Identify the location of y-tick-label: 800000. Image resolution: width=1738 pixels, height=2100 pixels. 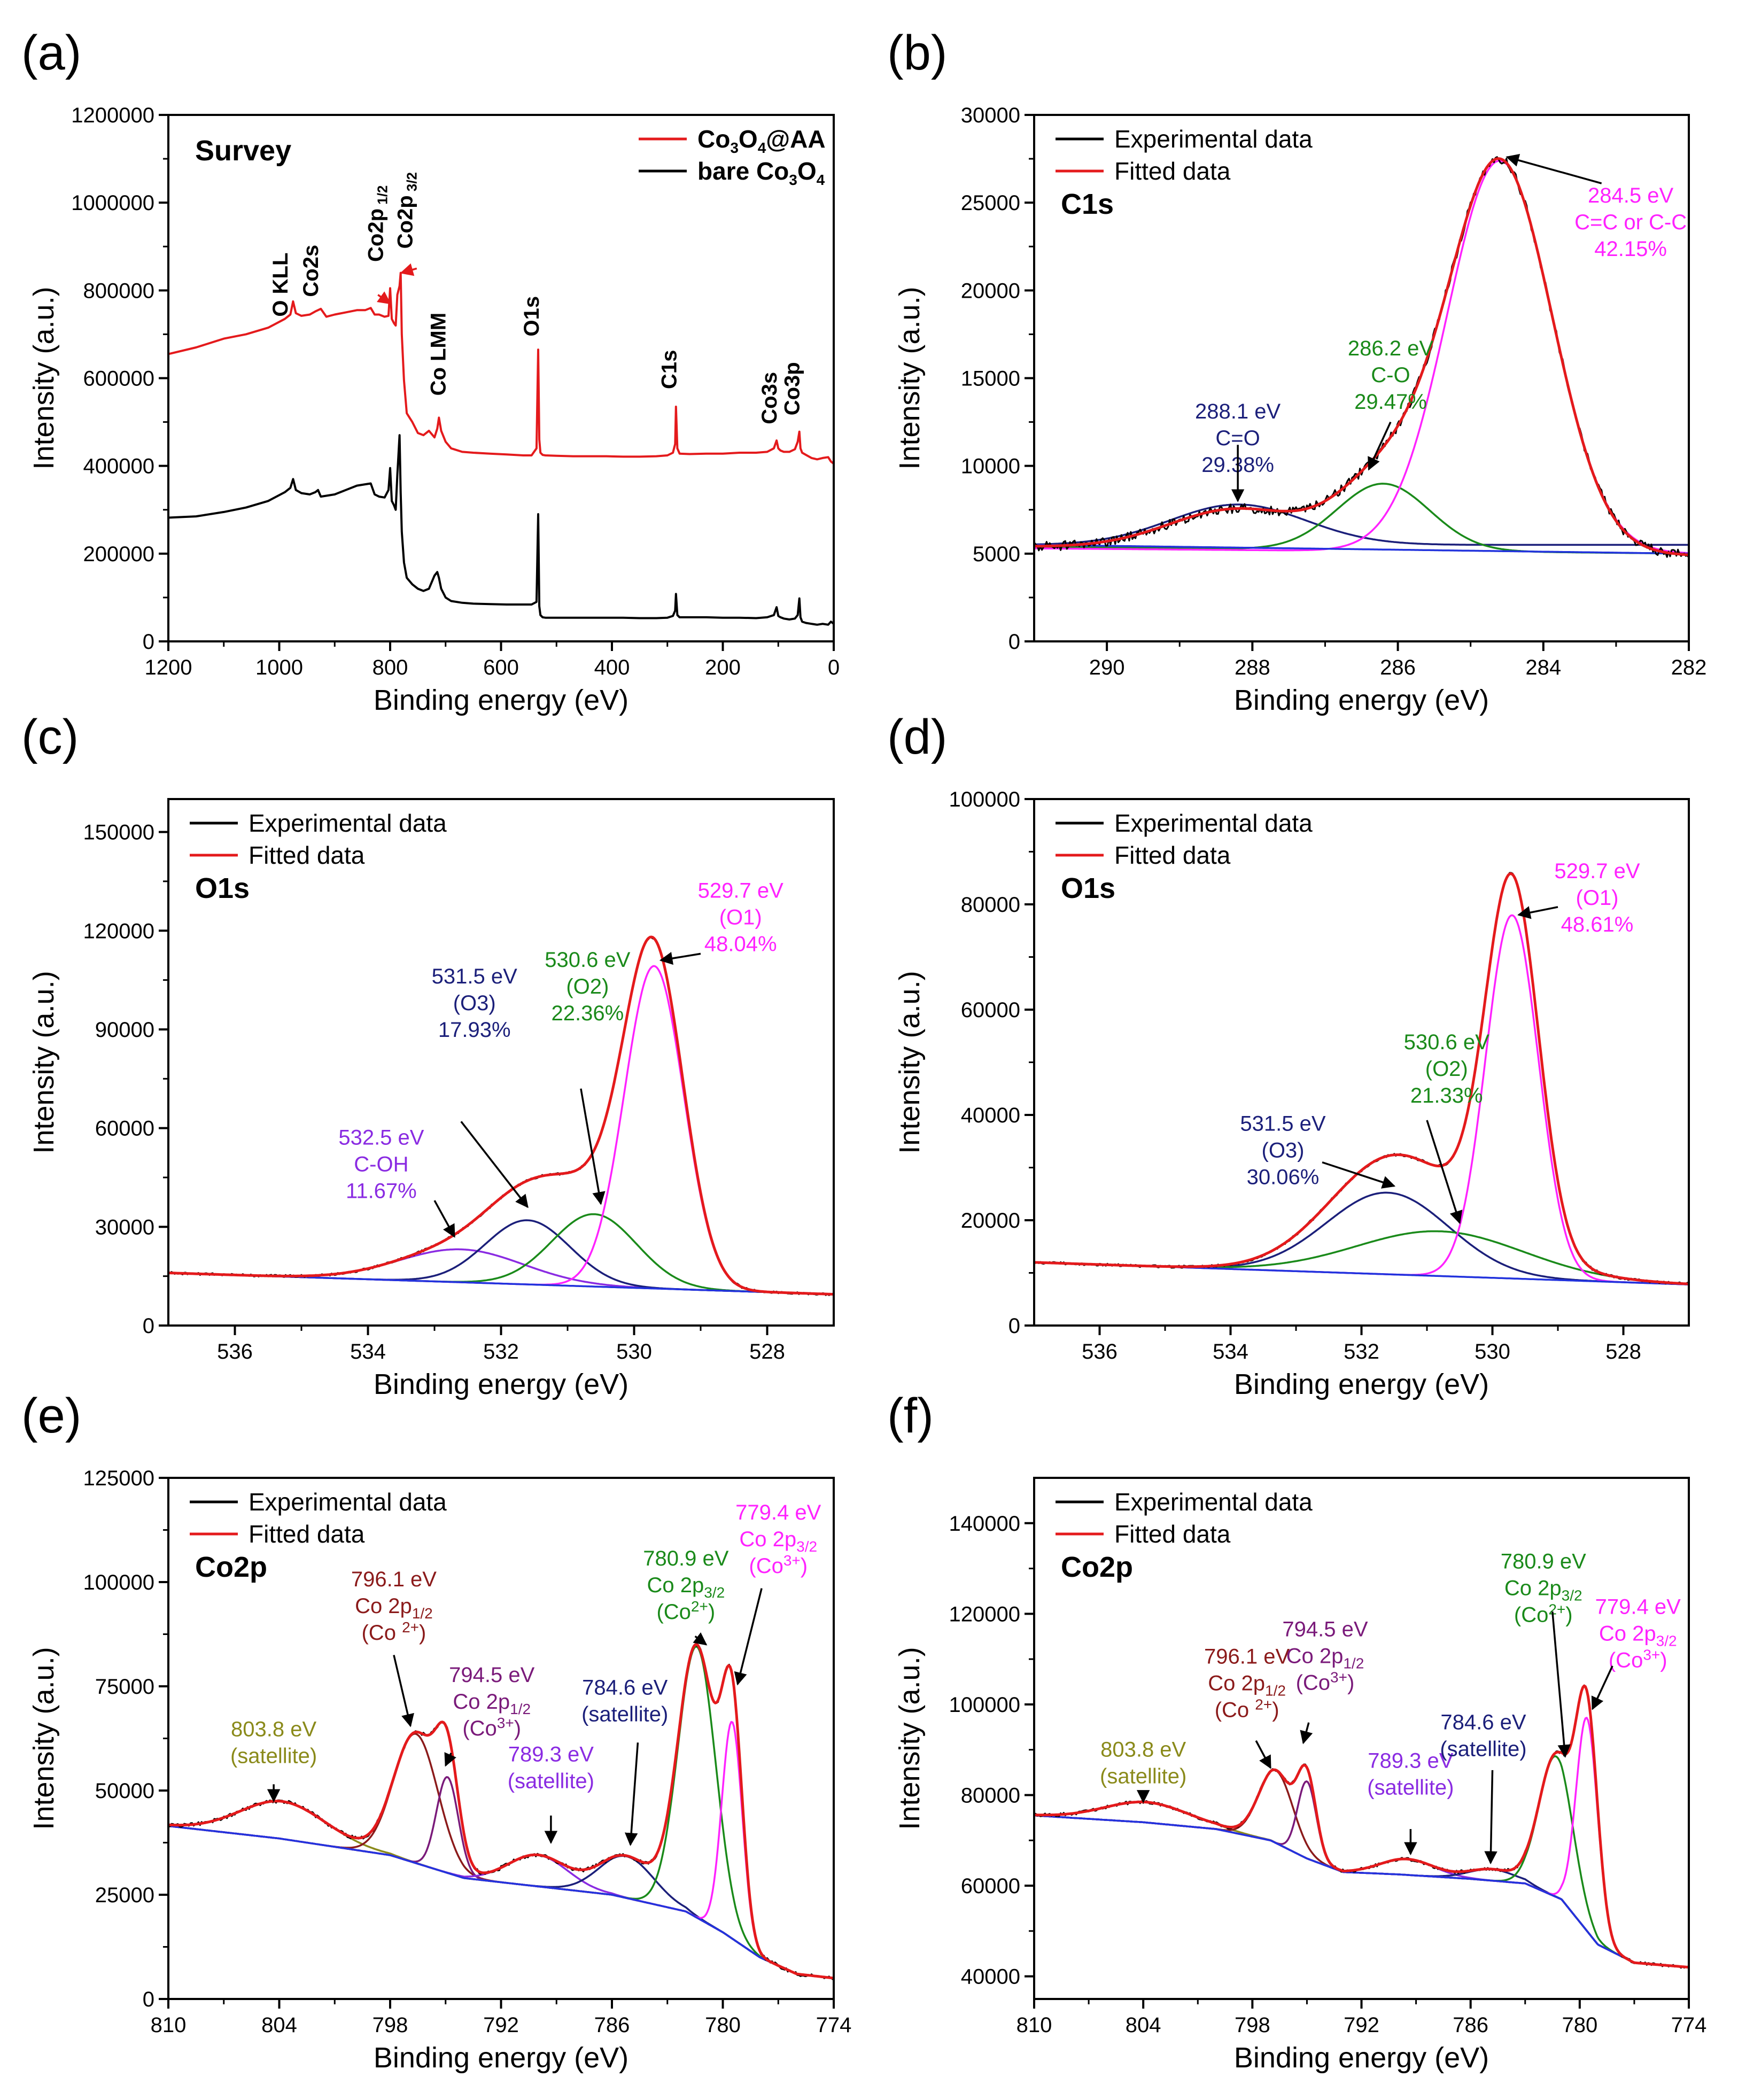
(118, 291).